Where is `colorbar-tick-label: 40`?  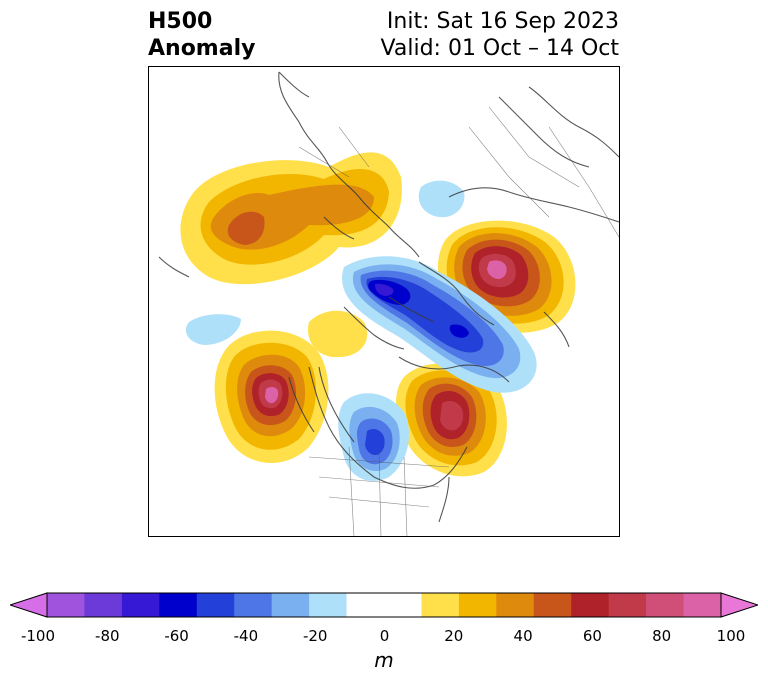
colorbar-tick-label: 40 is located at coordinates (523, 636).